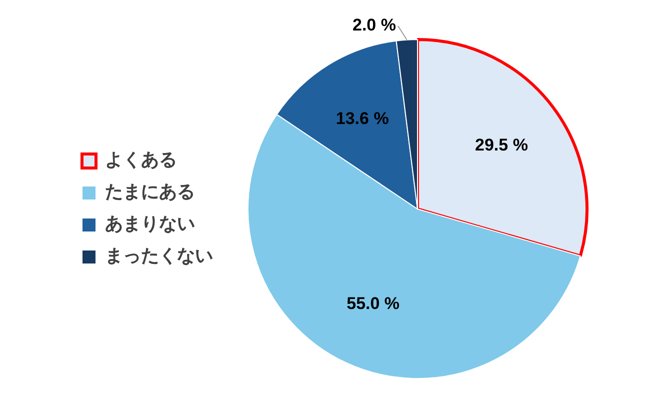 The width and height of the screenshot is (650, 398). Describe the element at coordinates (159, 256) in the screenshot. I see `legend-label: まったくない` at that location.